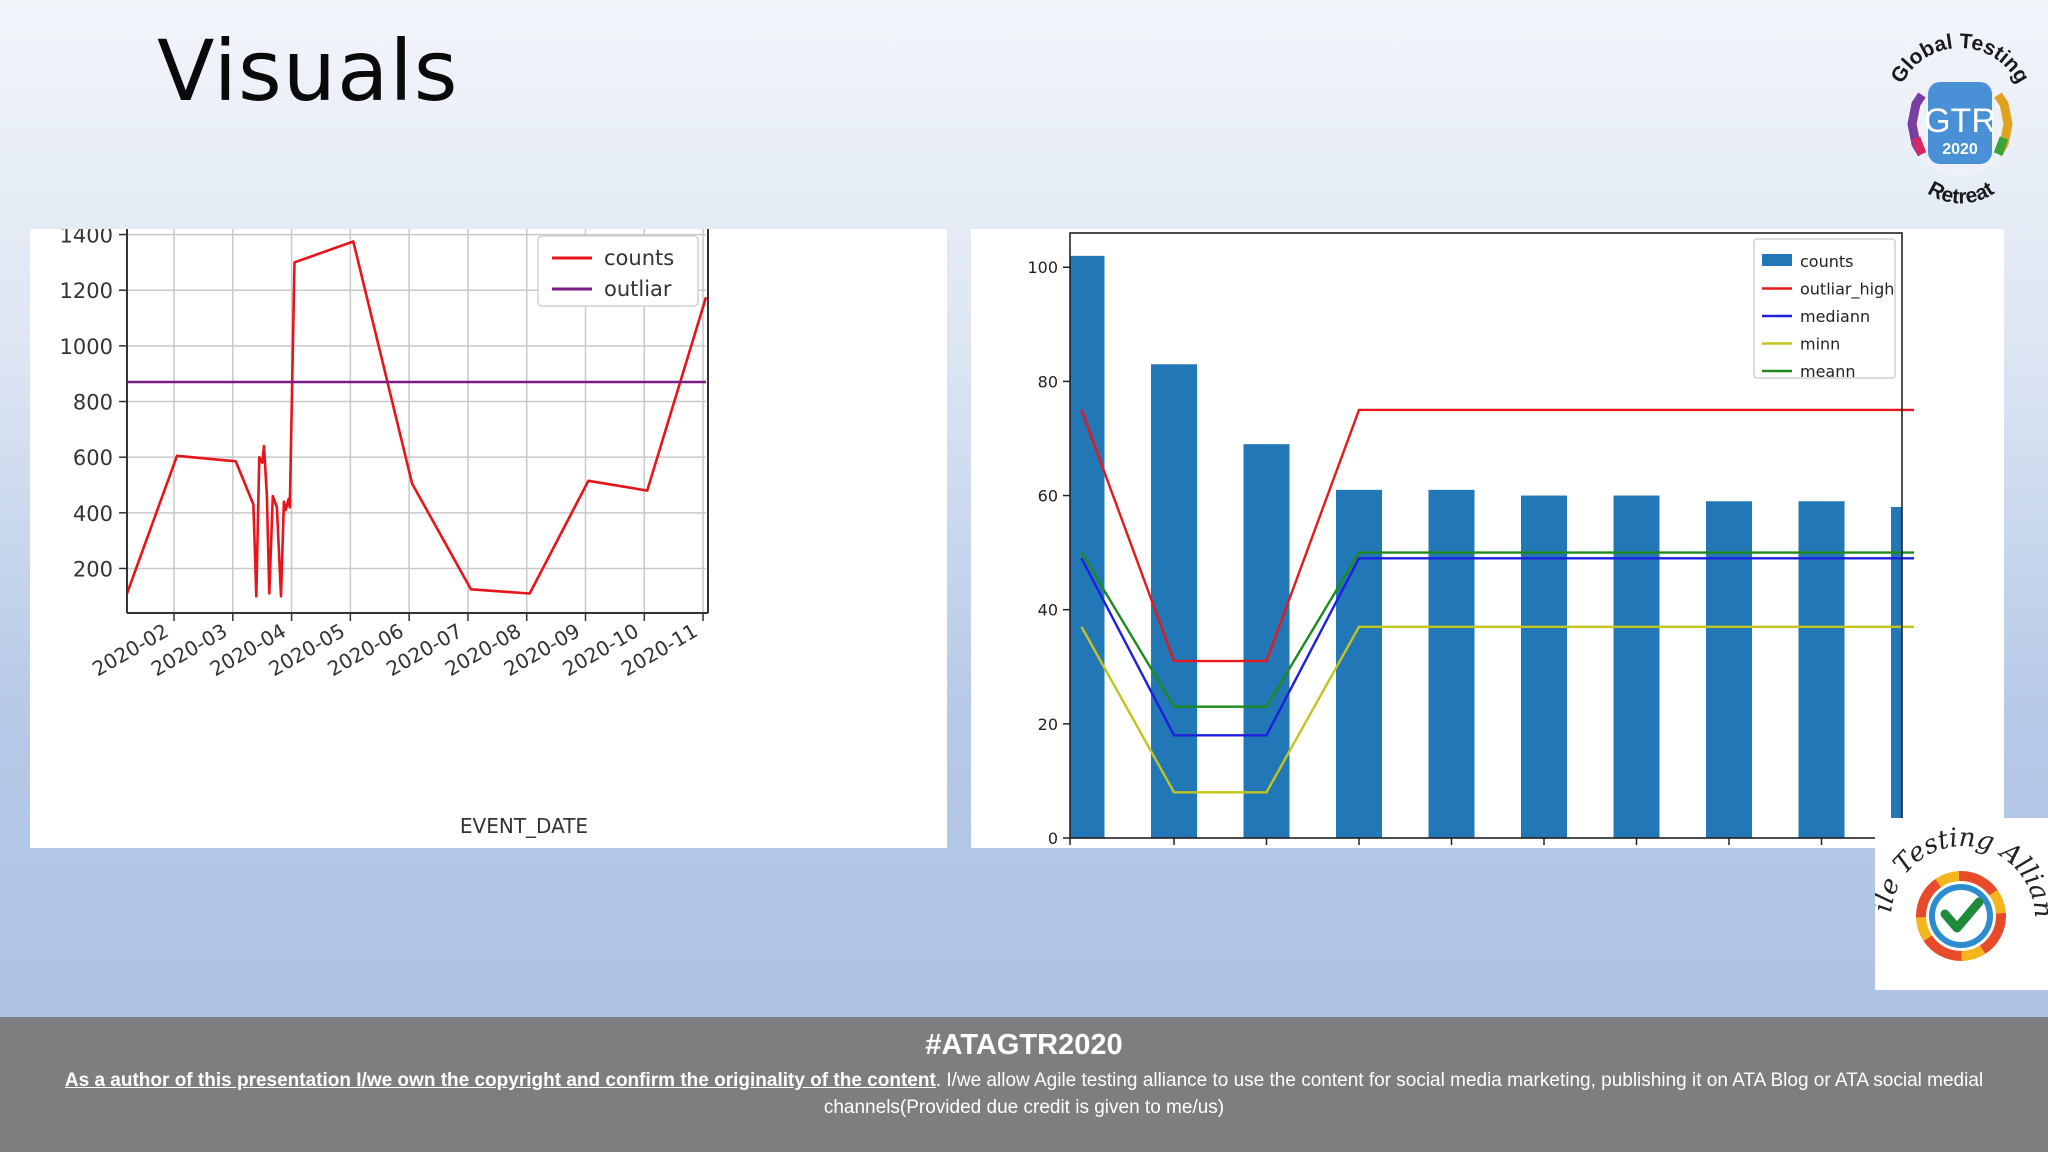 The height and width of the screenshot is (1152, 2048). I want to click on chart2-ytick-label: 60, so click(1048, 496).